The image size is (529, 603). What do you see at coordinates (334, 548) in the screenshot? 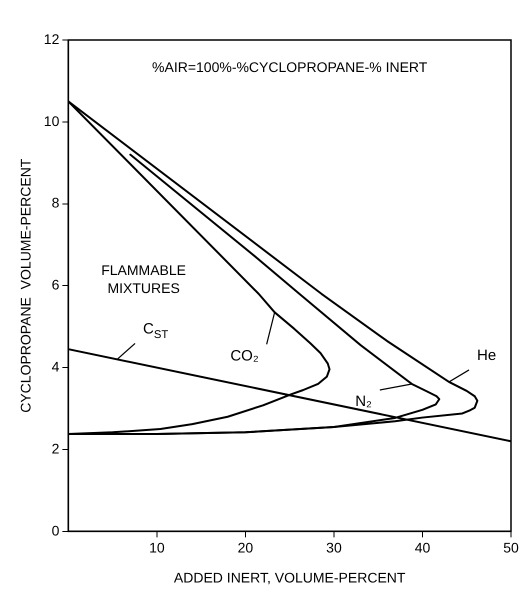
I see `x-tick-label: 30` at bounding box center [334, 548].